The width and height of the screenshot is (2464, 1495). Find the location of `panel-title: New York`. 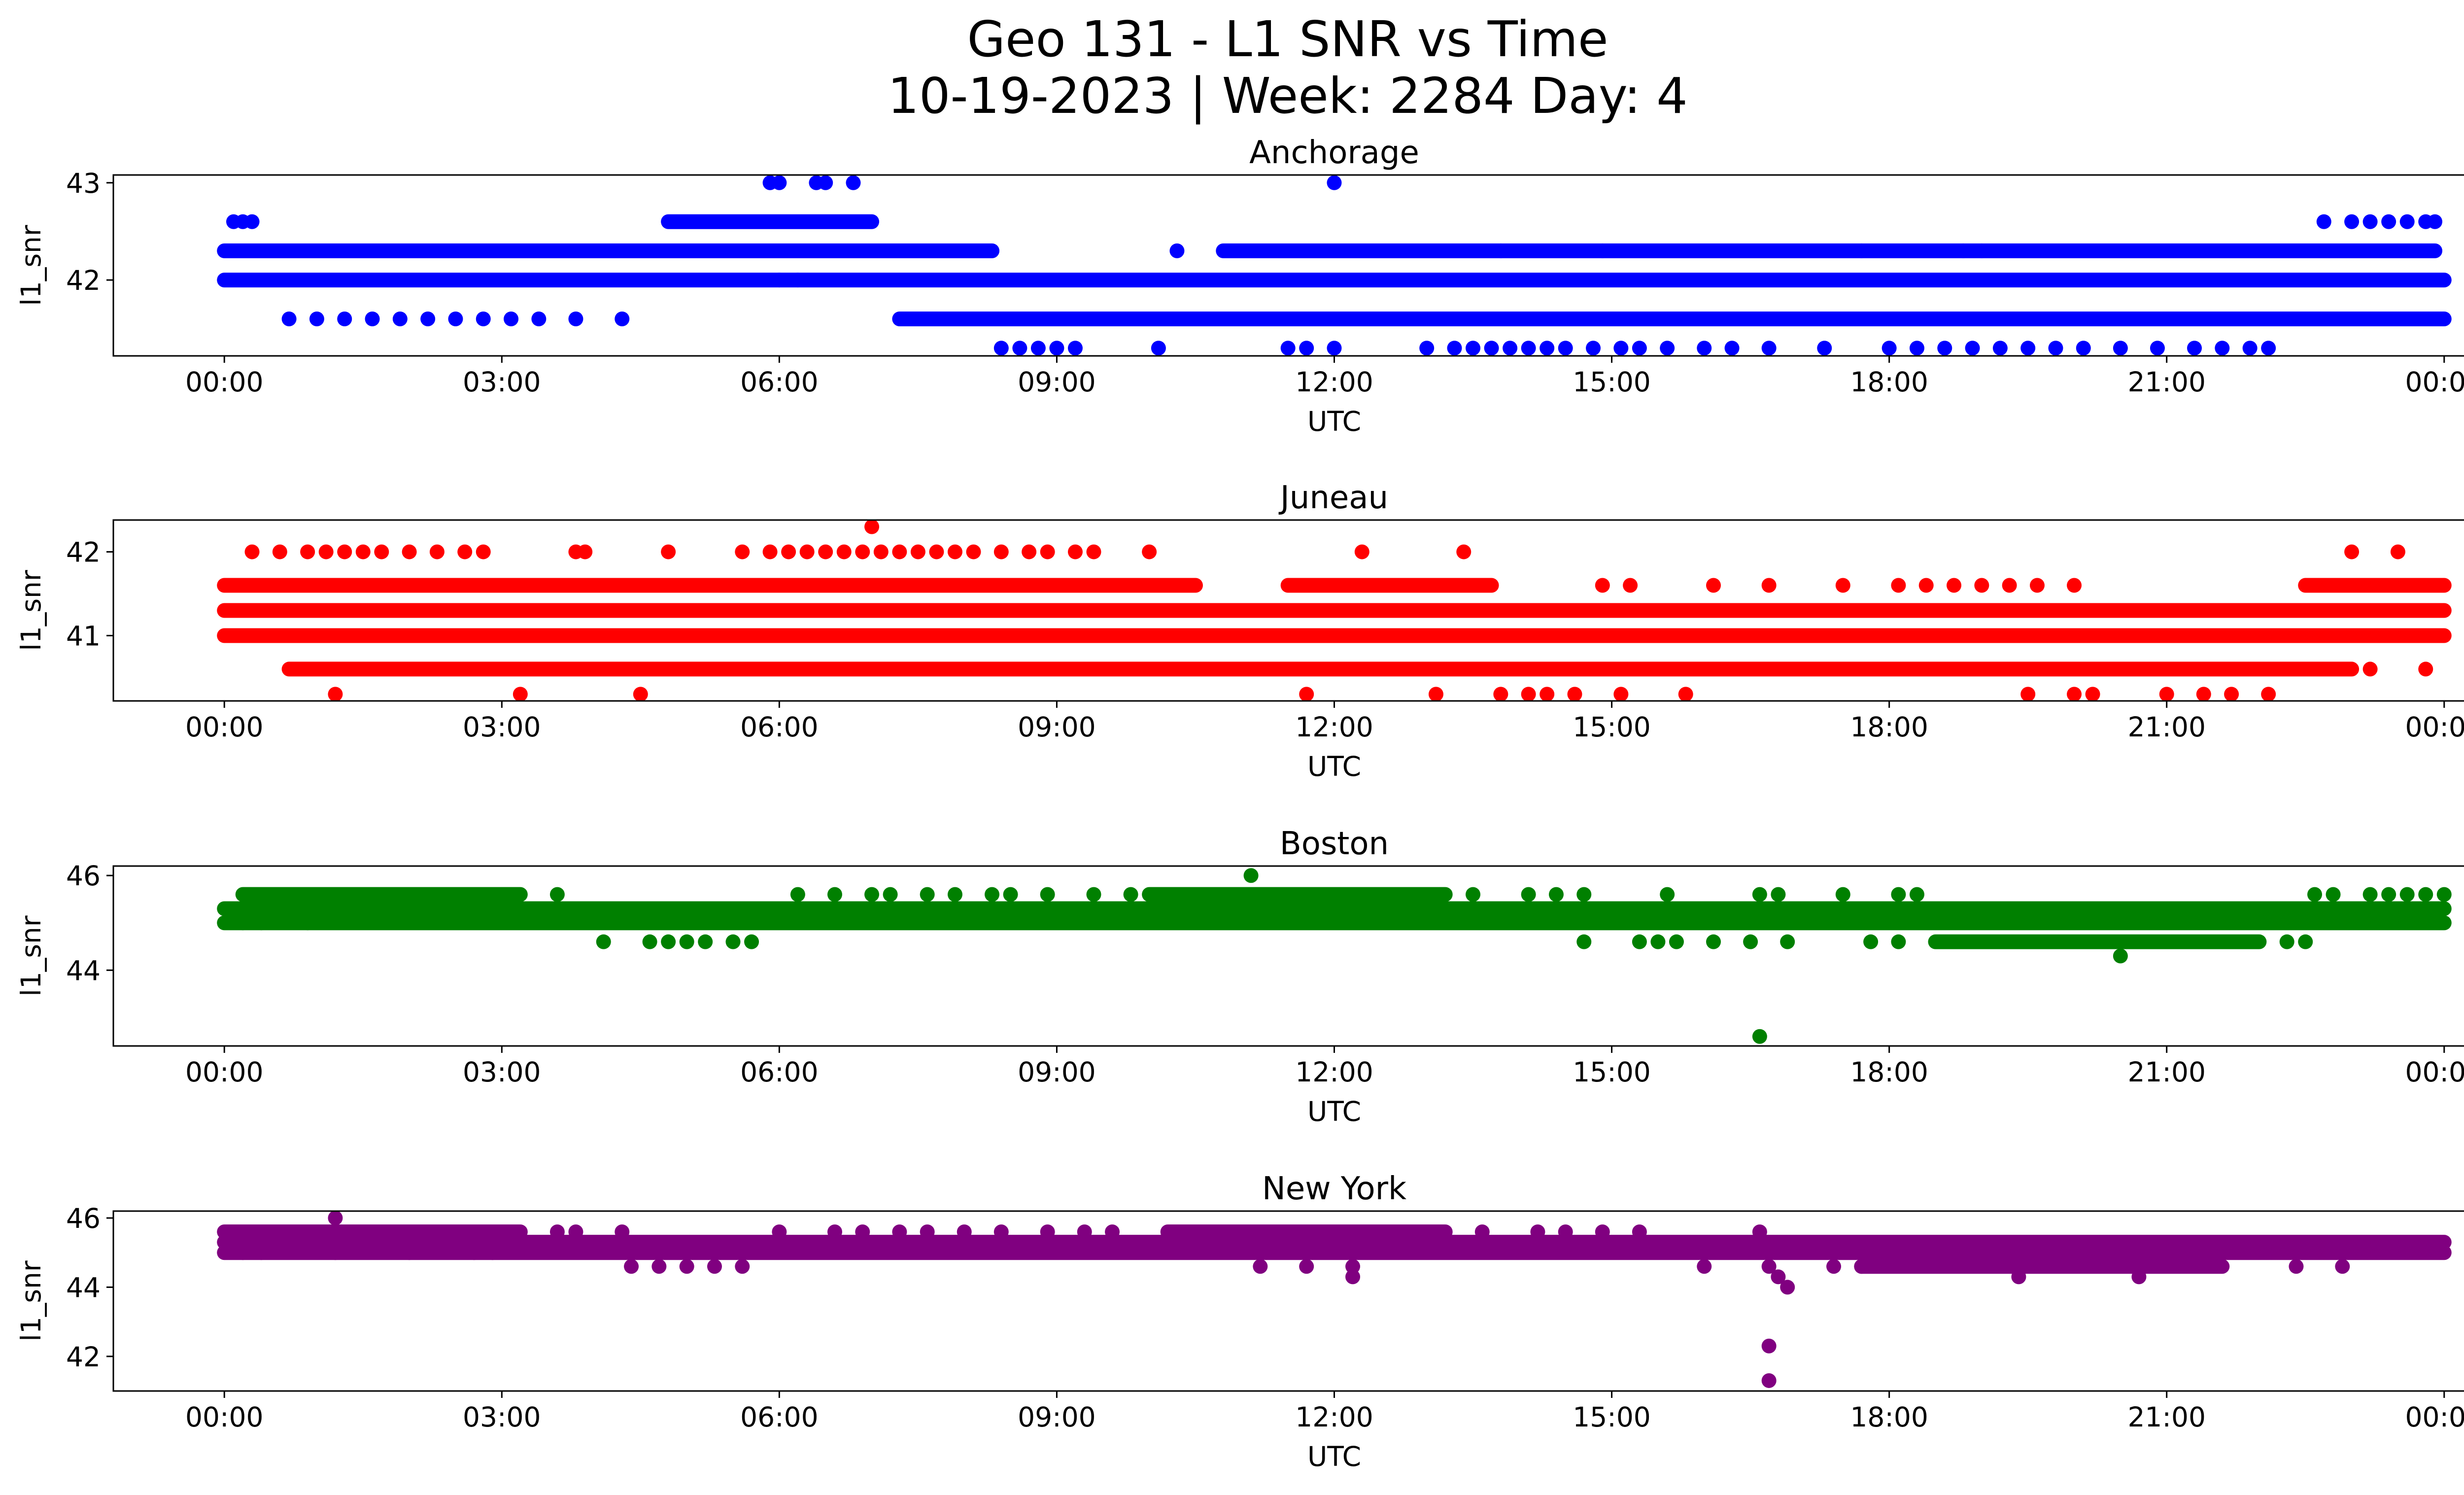

panel-title: New York is located at coordinates (1334, 1189).